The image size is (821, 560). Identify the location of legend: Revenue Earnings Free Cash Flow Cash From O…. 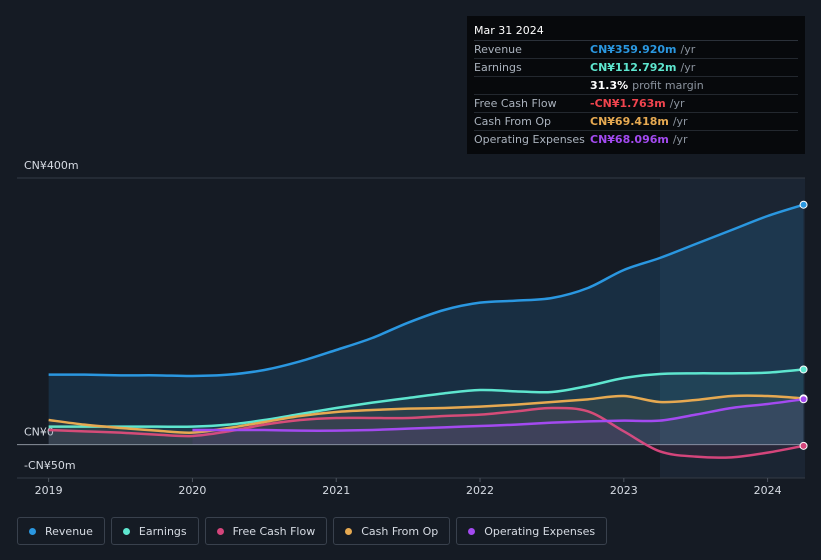
(312, 531).